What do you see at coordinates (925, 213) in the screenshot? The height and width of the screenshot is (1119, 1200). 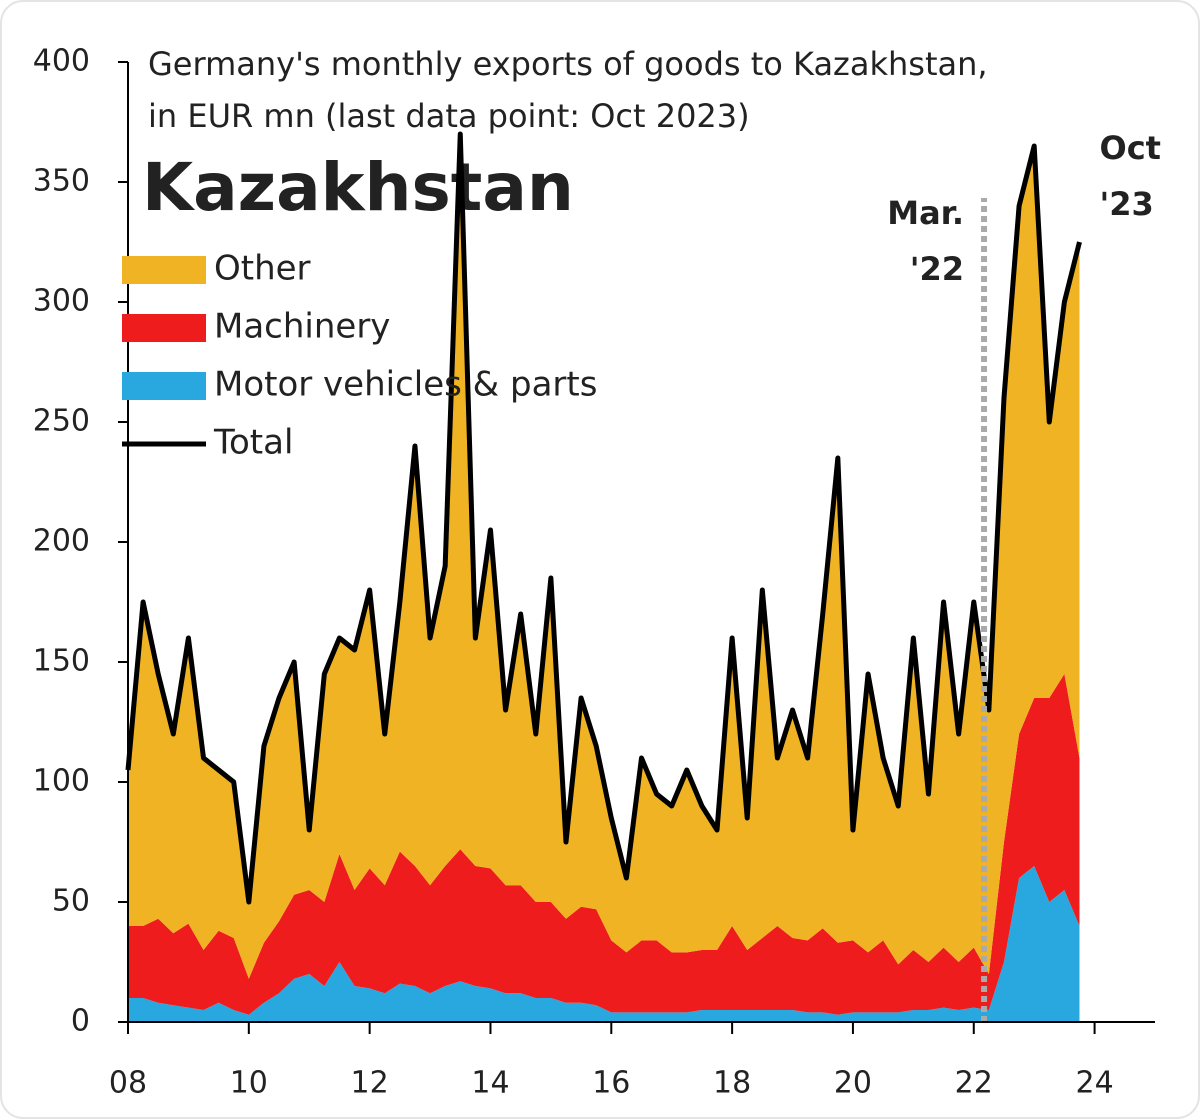 I see `annotation-text: Mar.` at bounding box center [925, 213].